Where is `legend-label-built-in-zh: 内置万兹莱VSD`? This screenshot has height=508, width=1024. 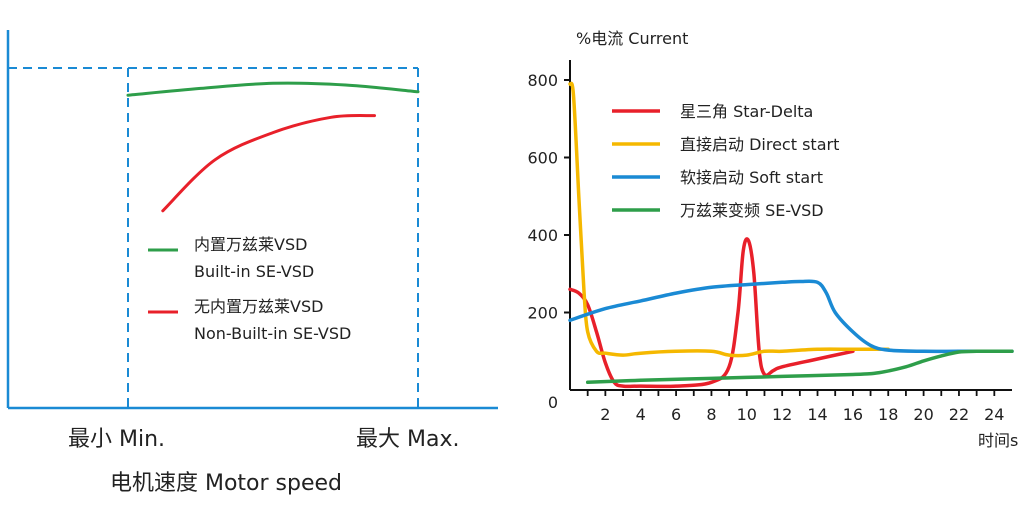
legend-label-built-in-zh: 内置万兹莱VSD is located at coordinates (250, 244).